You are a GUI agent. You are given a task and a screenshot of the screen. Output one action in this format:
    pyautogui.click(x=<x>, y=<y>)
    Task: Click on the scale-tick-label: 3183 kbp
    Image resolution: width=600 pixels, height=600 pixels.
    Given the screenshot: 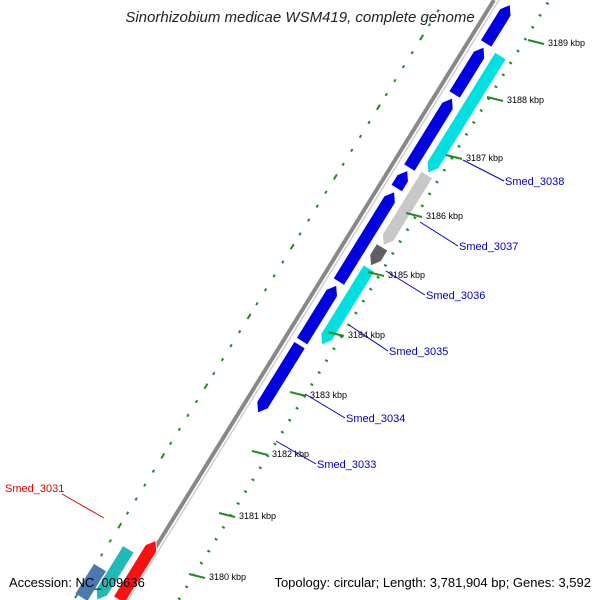 What is the action you would take?
    pyautogui.click(x=328, y=395)
    